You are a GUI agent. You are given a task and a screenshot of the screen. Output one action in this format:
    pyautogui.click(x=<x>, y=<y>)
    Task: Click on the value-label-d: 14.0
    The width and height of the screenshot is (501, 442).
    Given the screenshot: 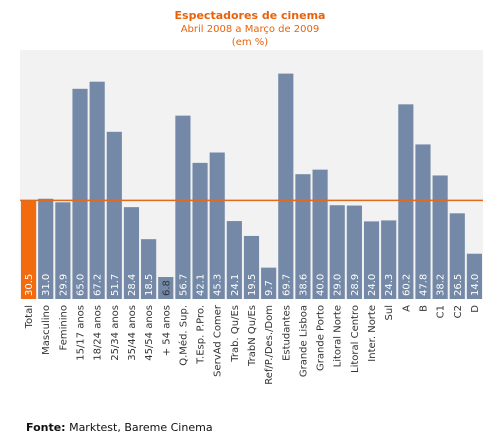 What is the action you would take?
    pyautogui.click(x=475, y=285)
    